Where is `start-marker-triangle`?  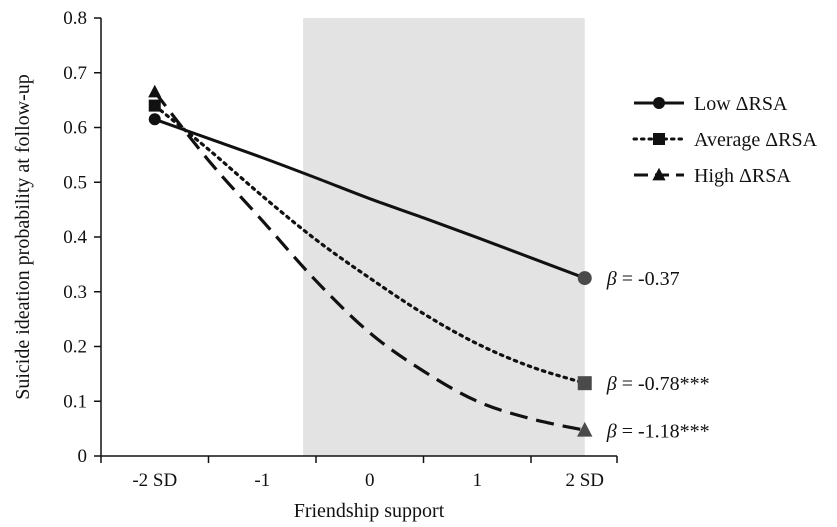
start-marker-triangle is located at coordinates (155, 91).